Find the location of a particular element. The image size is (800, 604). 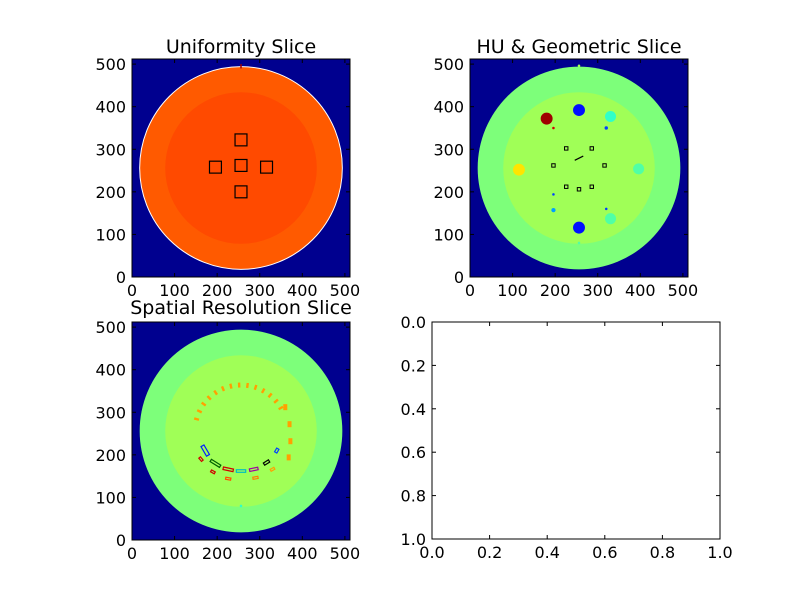

hu-geometric-slice-axes: 0 100 200 300 400 500 0 100 200 300 400 500 is located at coordinates (565, 177).